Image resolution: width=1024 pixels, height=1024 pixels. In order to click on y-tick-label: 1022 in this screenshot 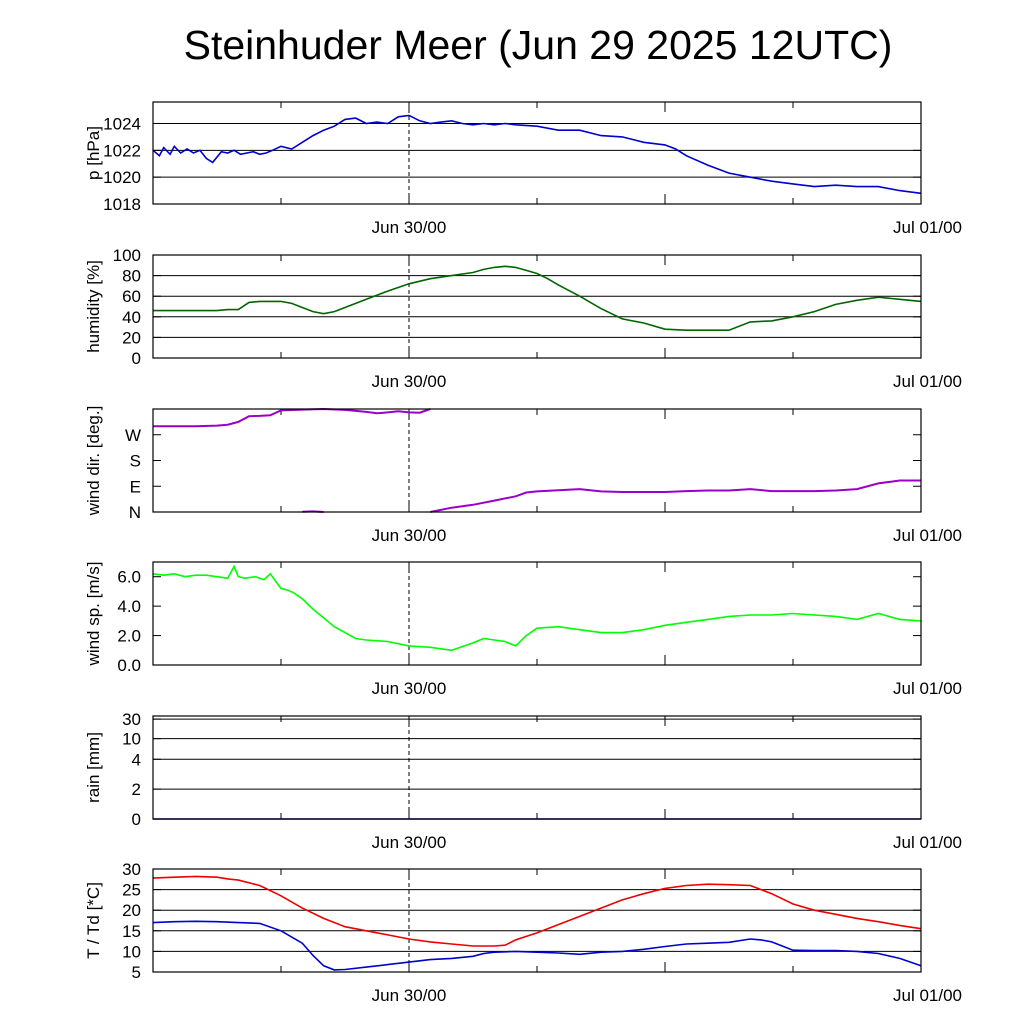, I will do `click(122, 150)`.